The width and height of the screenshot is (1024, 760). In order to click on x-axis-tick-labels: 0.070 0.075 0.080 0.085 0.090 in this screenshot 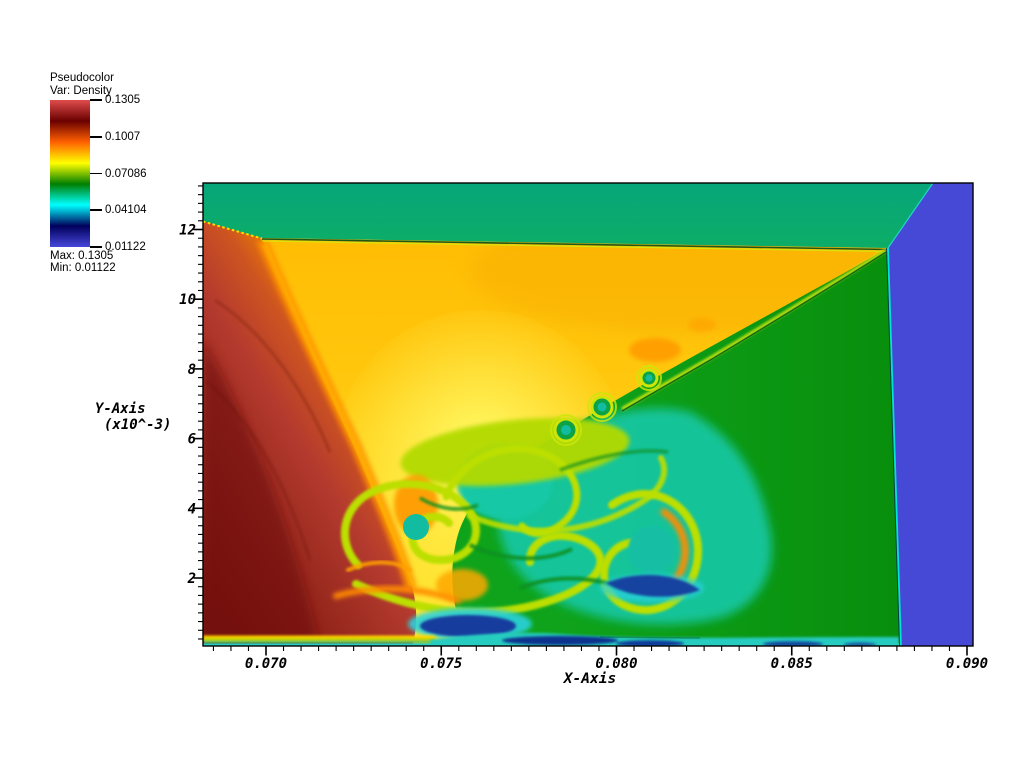, I will do `click(616, 664)`.